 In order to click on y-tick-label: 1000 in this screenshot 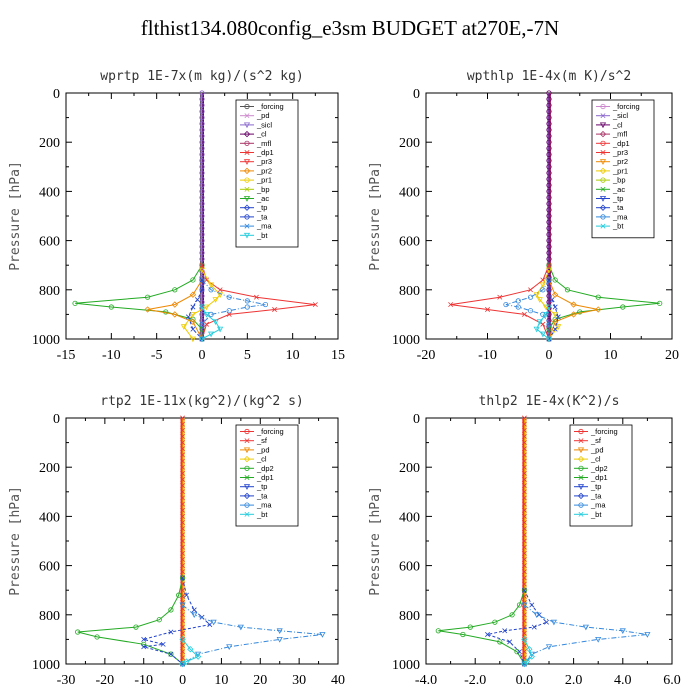, I will do `click(406, 340)`.